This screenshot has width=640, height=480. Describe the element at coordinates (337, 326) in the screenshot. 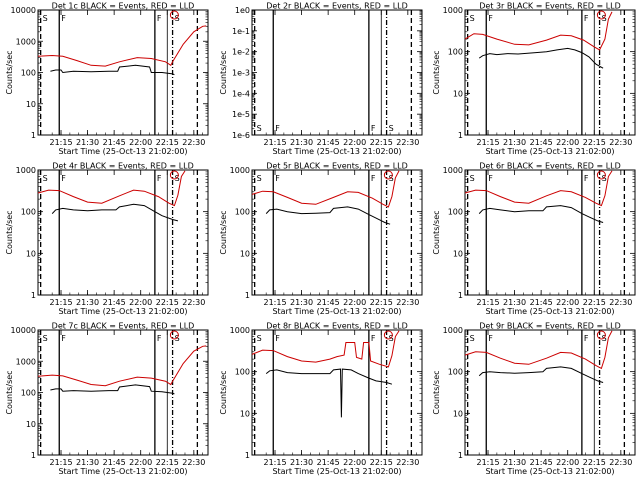

I see `panel-title: Det 8r BLACK = Events, RED = LLD` at that location.